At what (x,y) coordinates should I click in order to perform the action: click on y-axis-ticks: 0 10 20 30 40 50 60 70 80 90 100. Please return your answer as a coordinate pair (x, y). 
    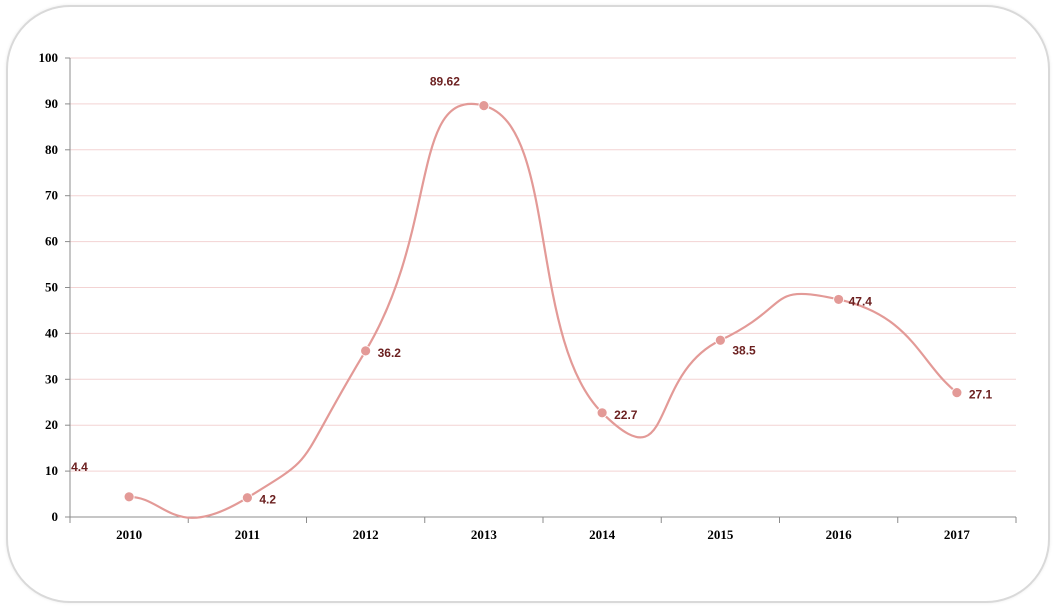
    Looking at the image, I should click on (54, 287).